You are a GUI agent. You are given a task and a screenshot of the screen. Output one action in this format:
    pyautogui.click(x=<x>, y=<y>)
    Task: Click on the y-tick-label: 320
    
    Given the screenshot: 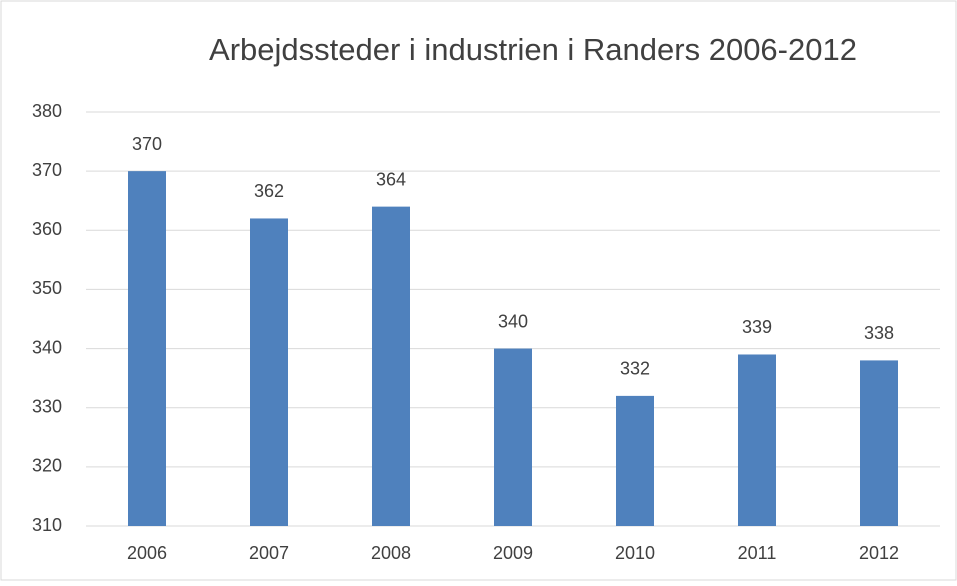 What is the action you would take?
    pyautogui.click(x=47, y=466)
    